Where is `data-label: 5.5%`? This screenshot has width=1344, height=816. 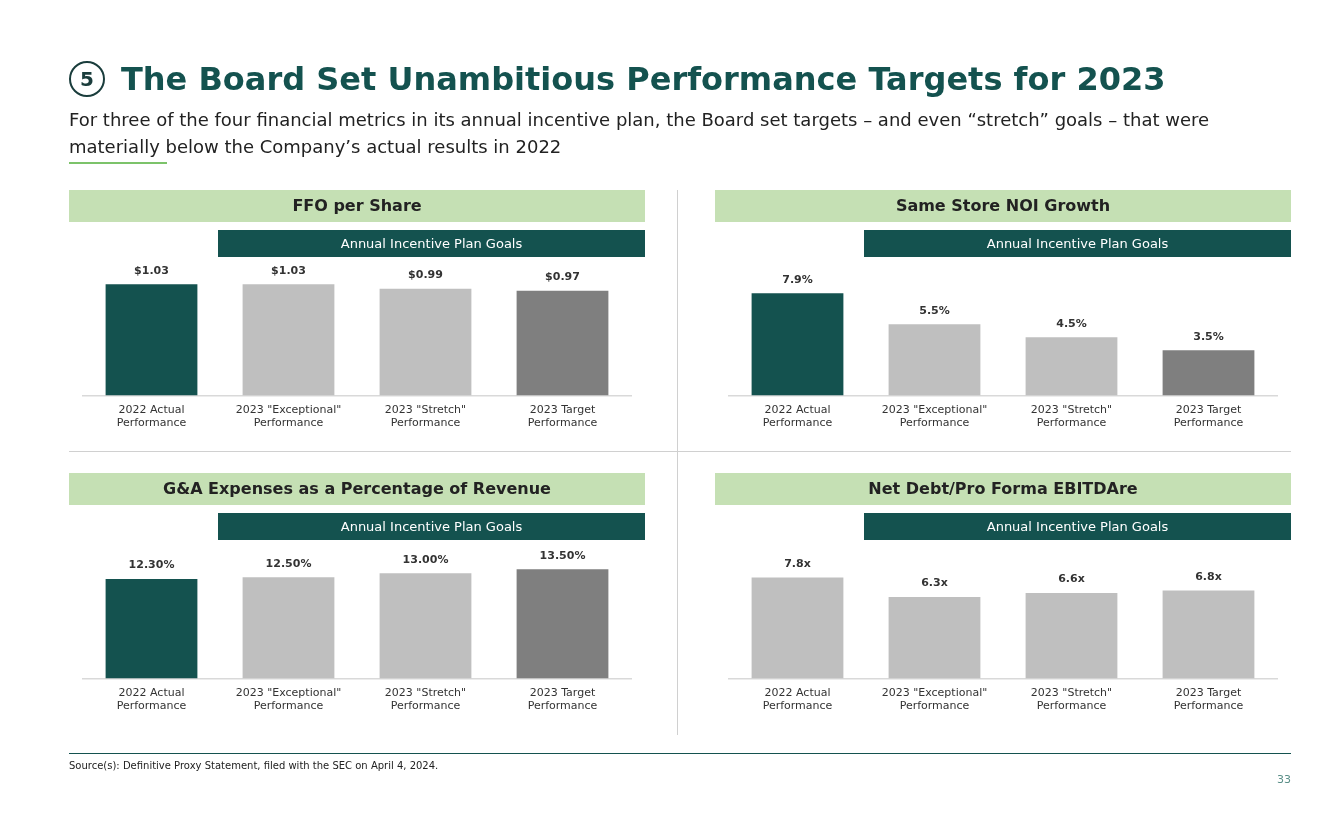 data-label: 5.5% is located at coordinates (934, 310).